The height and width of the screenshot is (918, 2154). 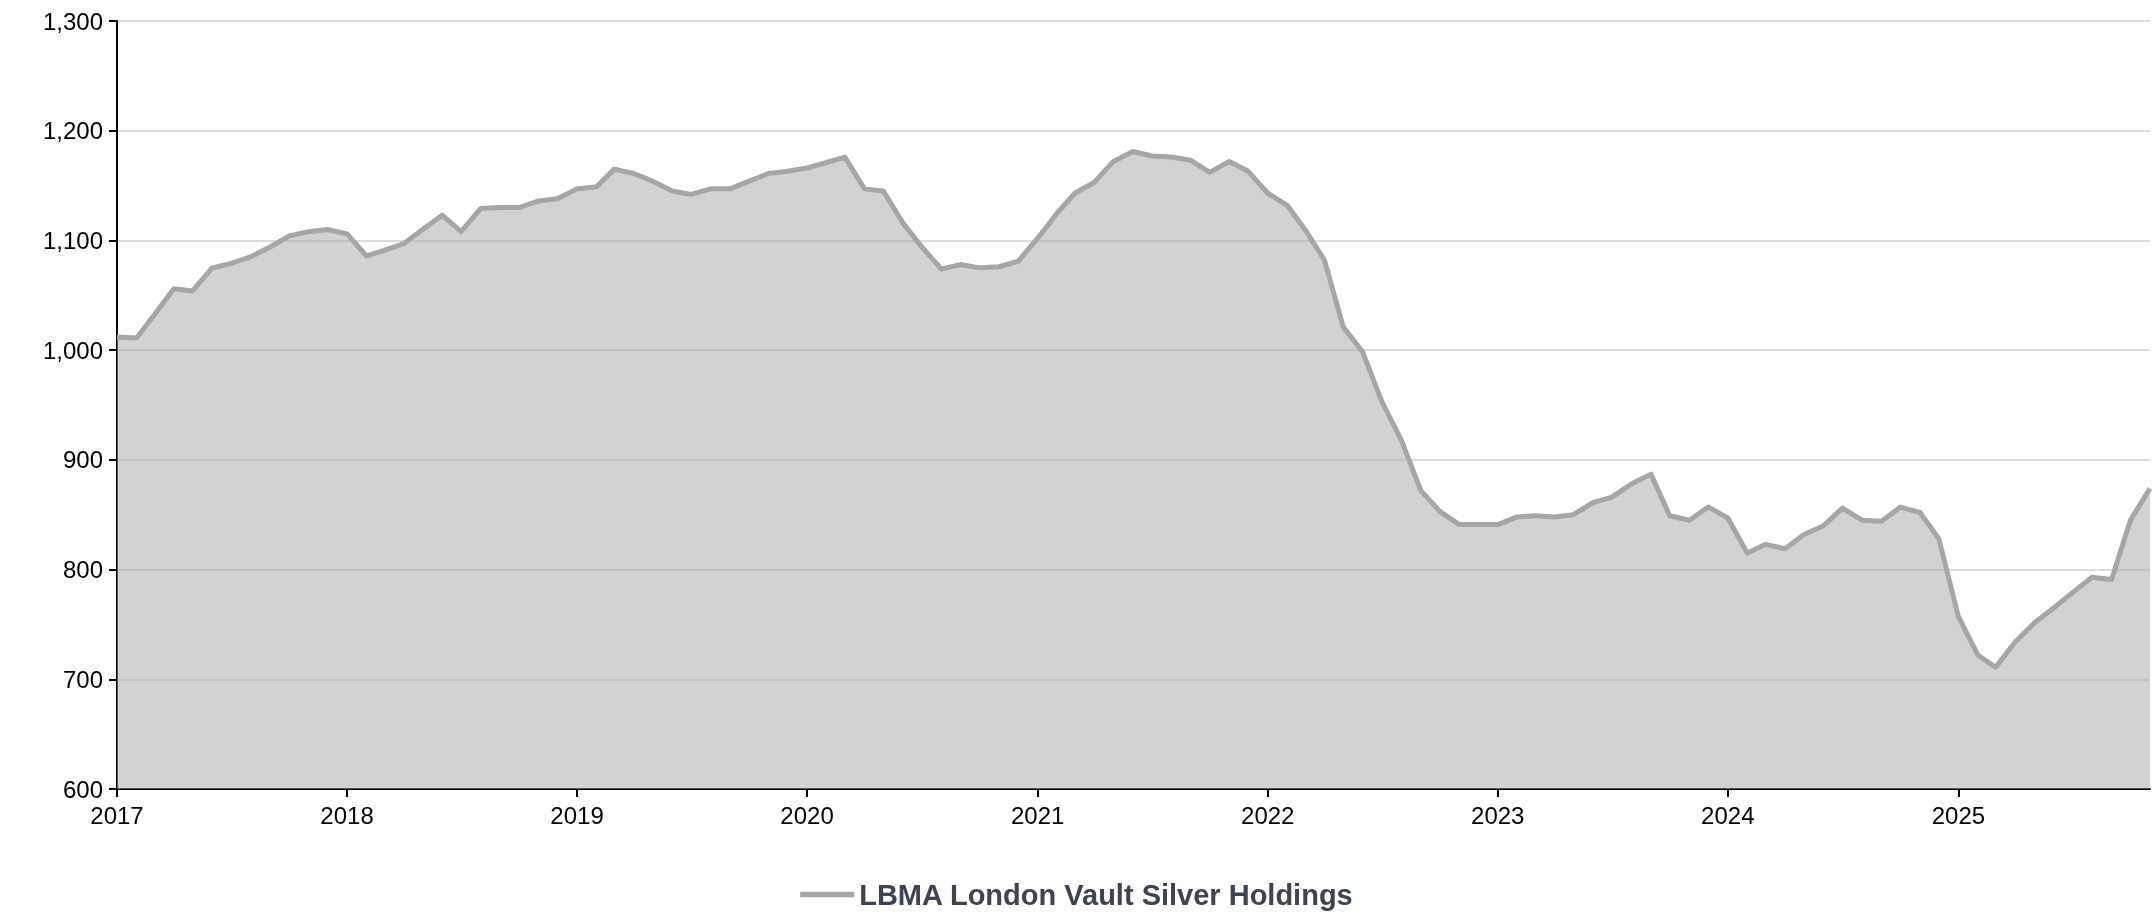 What do you see at coordinates (347, 815) in the screenshot?
I see `x-tick-label: 2018` at bounding box center [347, 815].